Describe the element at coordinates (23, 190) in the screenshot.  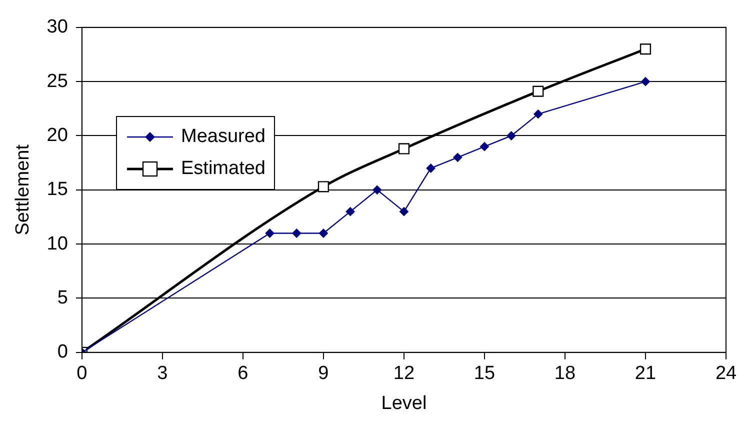
I see `y-axis-title: Settlement` at that location.